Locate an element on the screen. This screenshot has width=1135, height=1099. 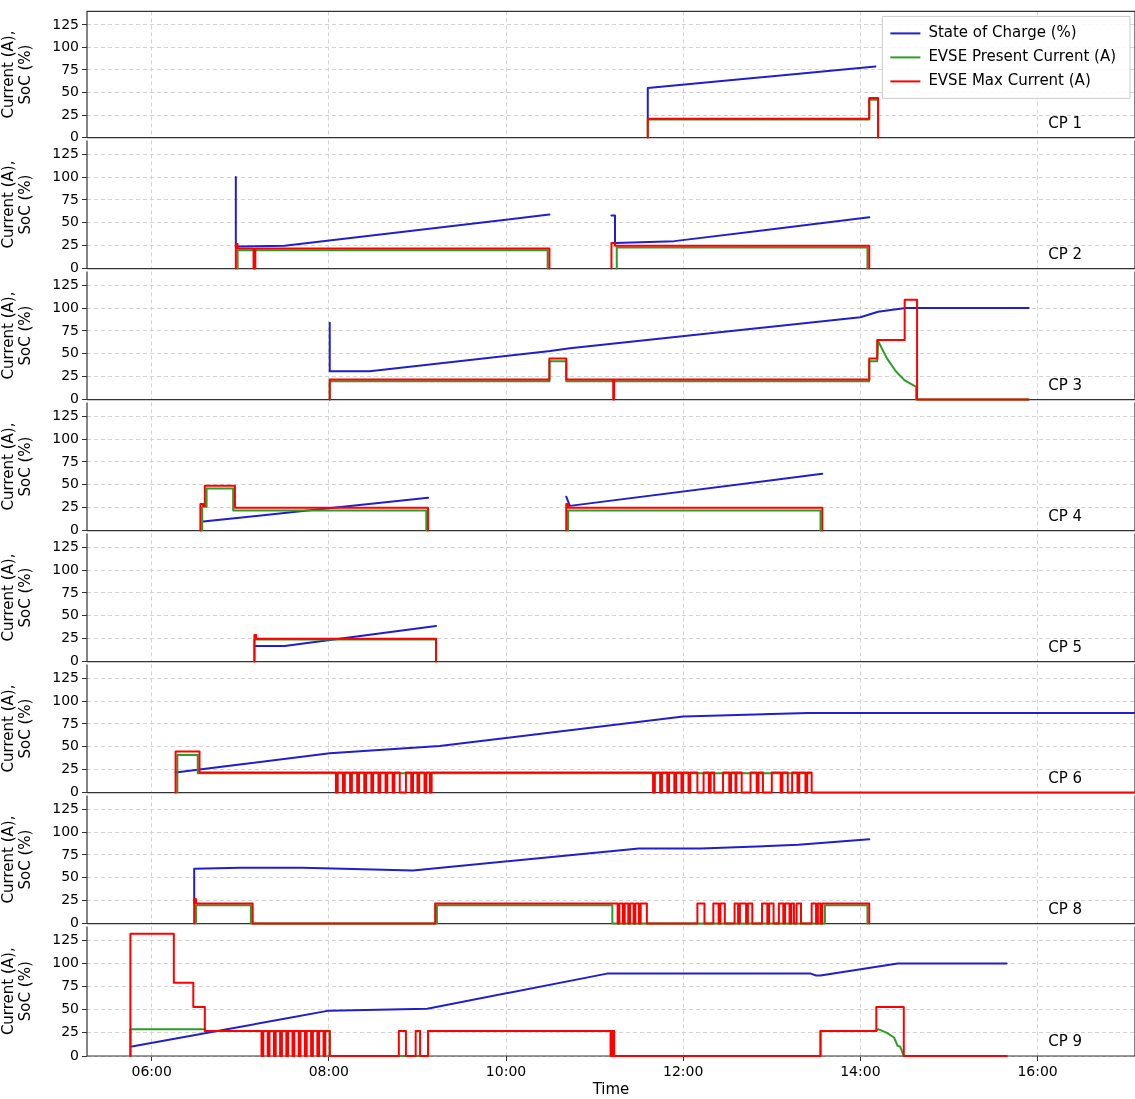
annotation: CP 8 is located at coordinates (1065, 908).